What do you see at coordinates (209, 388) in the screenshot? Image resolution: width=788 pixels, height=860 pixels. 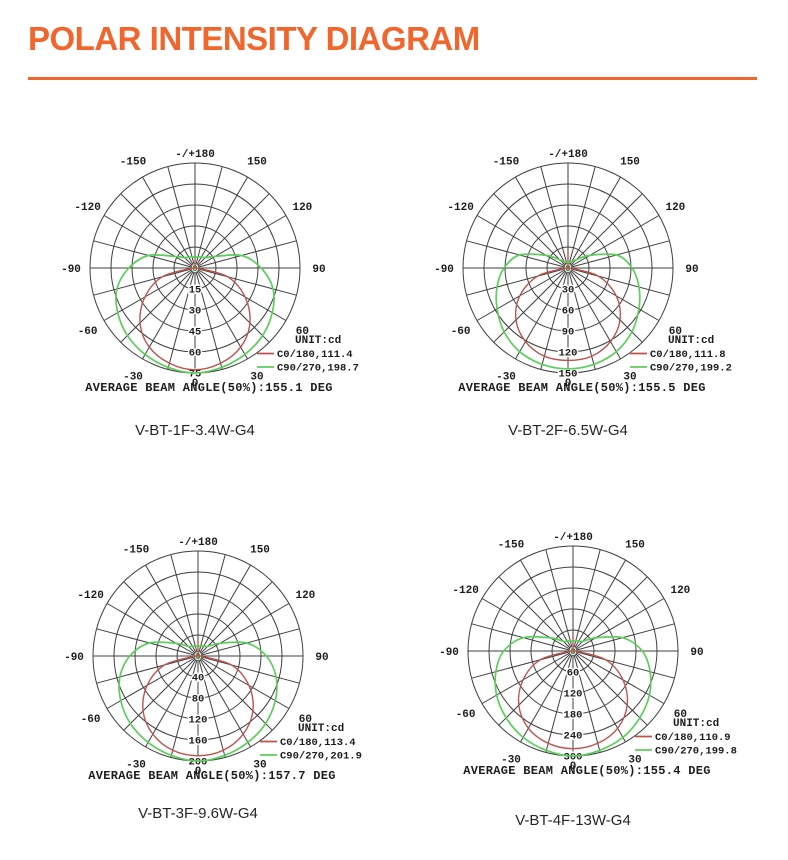 I see `beam-angle-text: AVERAGE BEAM ANGLE(50%):155.1 DEG` at bounding box center [209, 388].